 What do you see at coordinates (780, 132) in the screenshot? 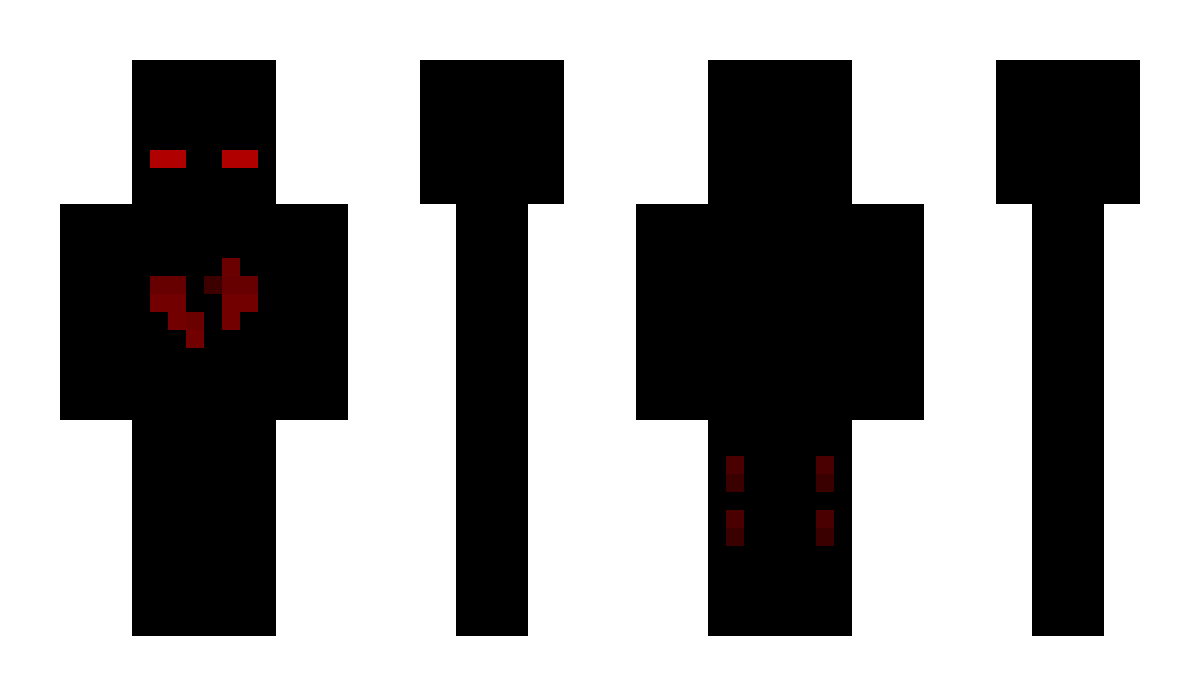
I see `head-back` at bounding box center [780, 132].